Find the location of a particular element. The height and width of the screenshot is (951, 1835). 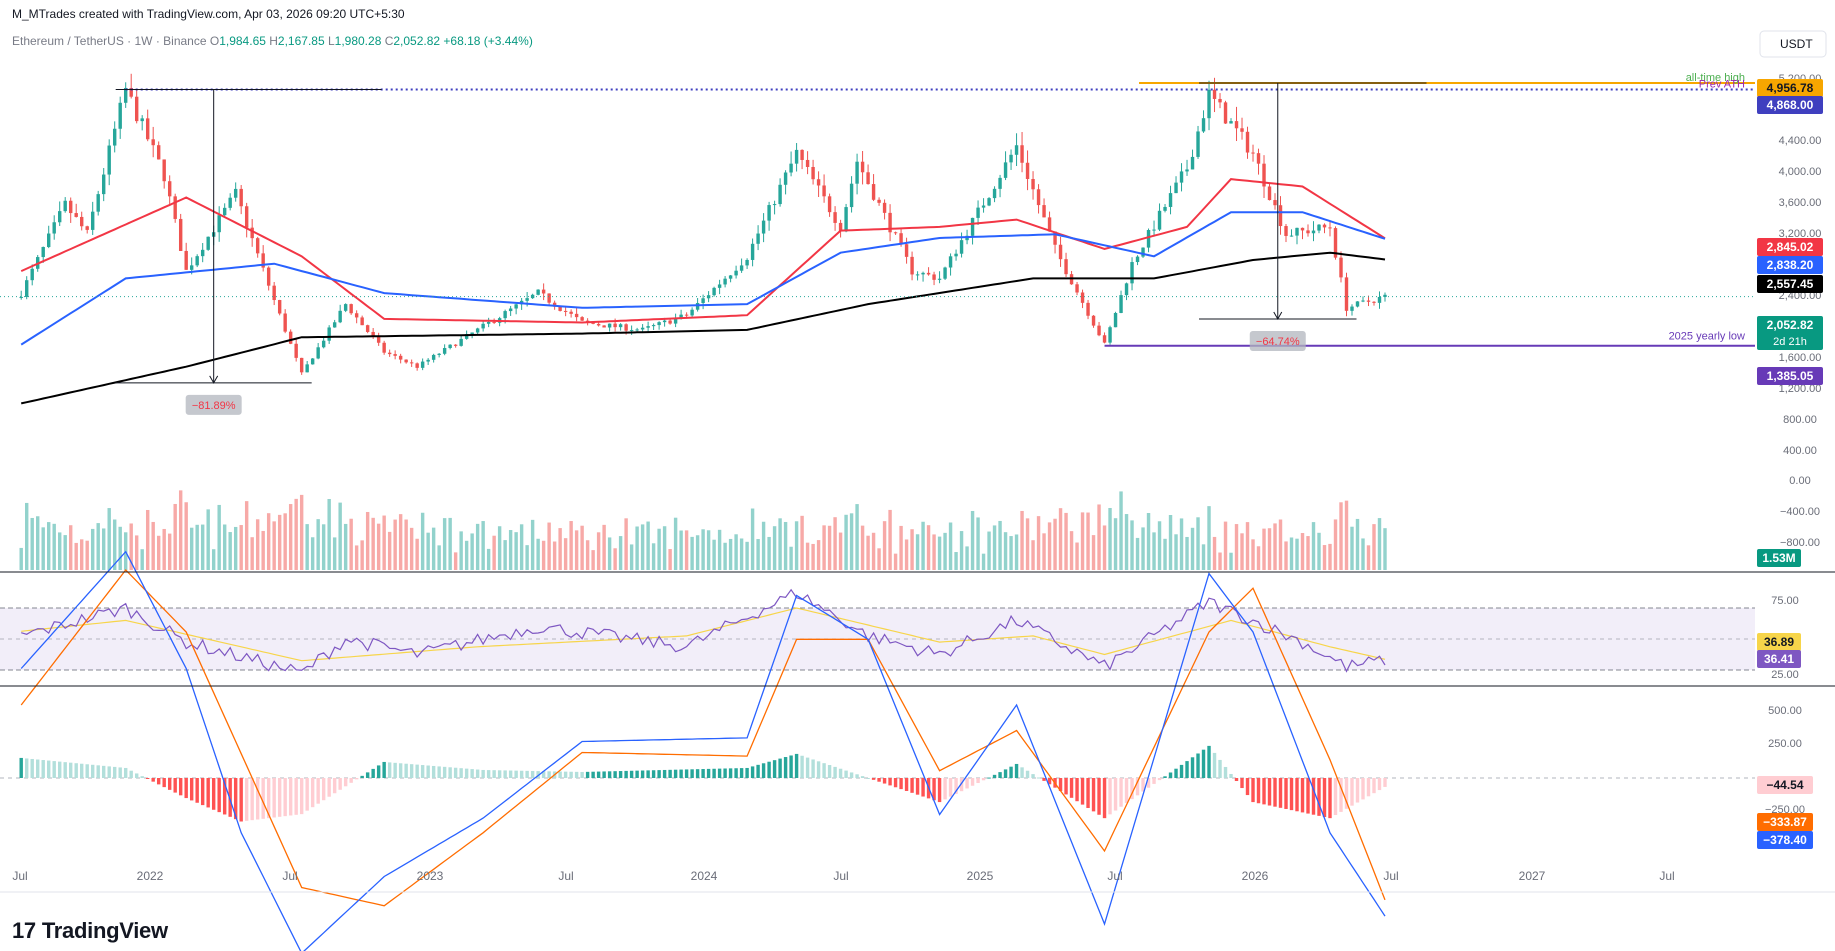

price-axis-tick: −800.00 is located at coordinates (1800, 543).